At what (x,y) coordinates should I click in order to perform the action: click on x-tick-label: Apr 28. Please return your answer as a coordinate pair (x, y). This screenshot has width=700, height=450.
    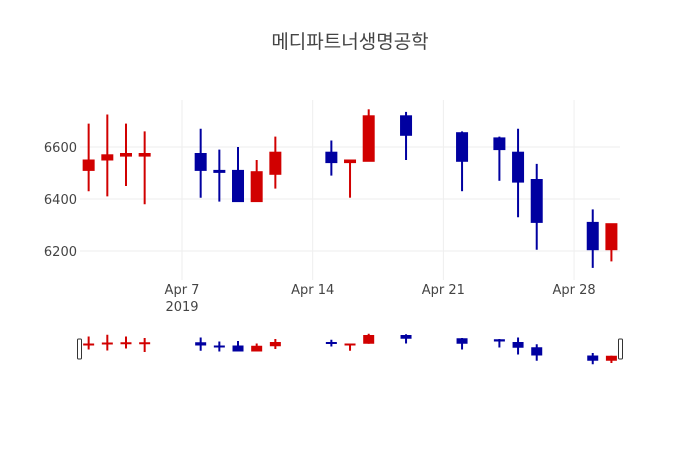
    Looking at the image, I should click on (573, 290).